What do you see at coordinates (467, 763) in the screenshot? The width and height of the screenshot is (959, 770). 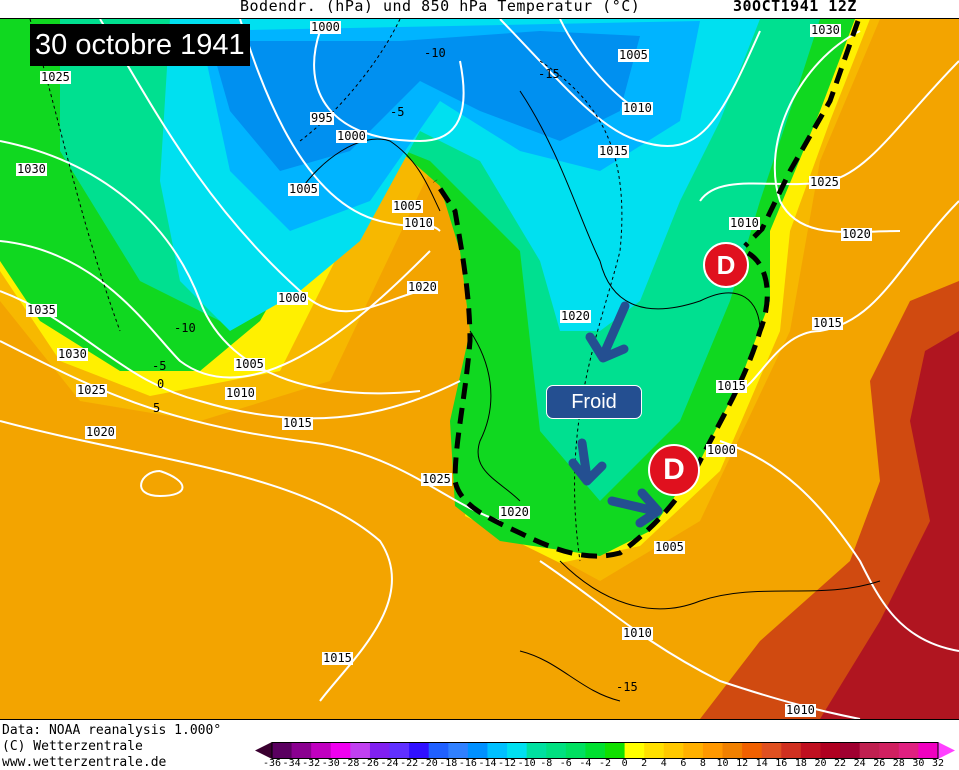 I see `colorbar-tick-label: -16` at bounding box center [467, 763].